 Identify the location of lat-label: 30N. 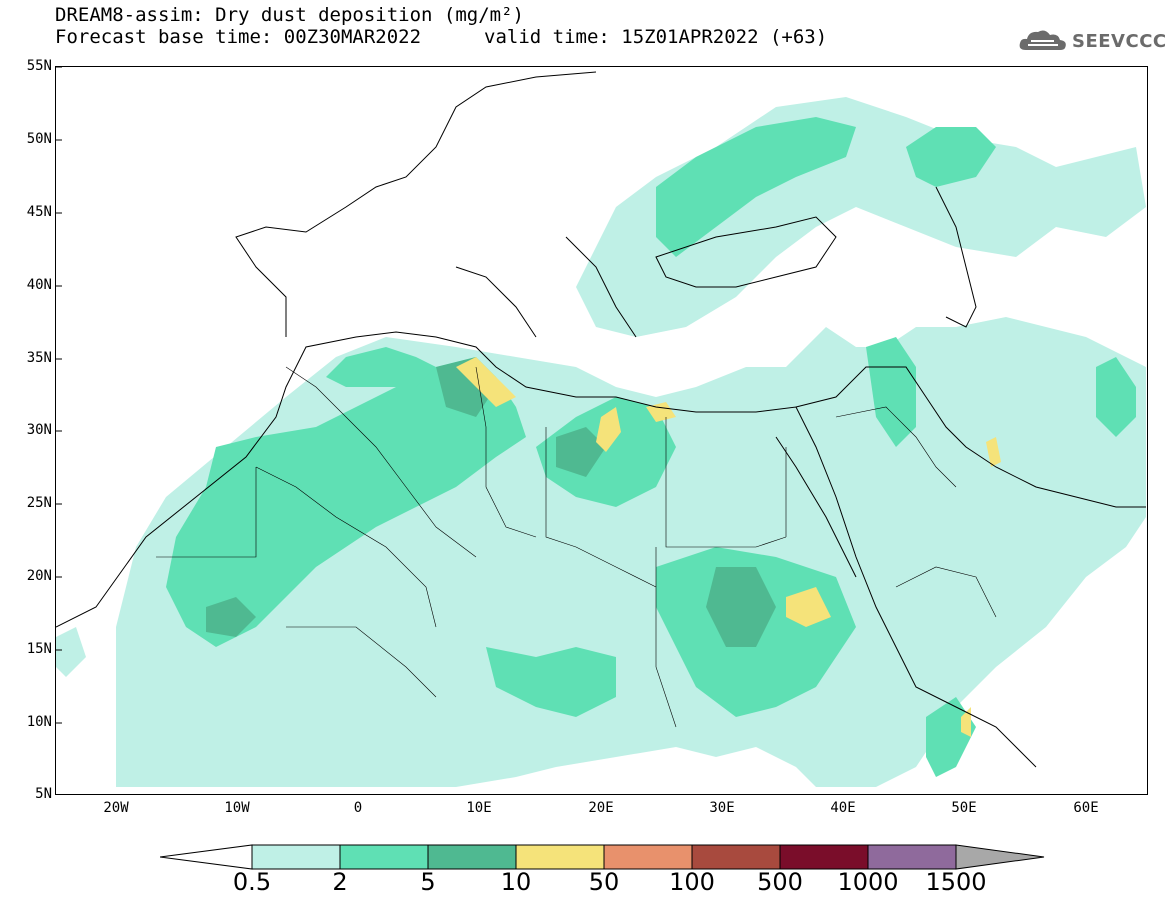
(39, 430).